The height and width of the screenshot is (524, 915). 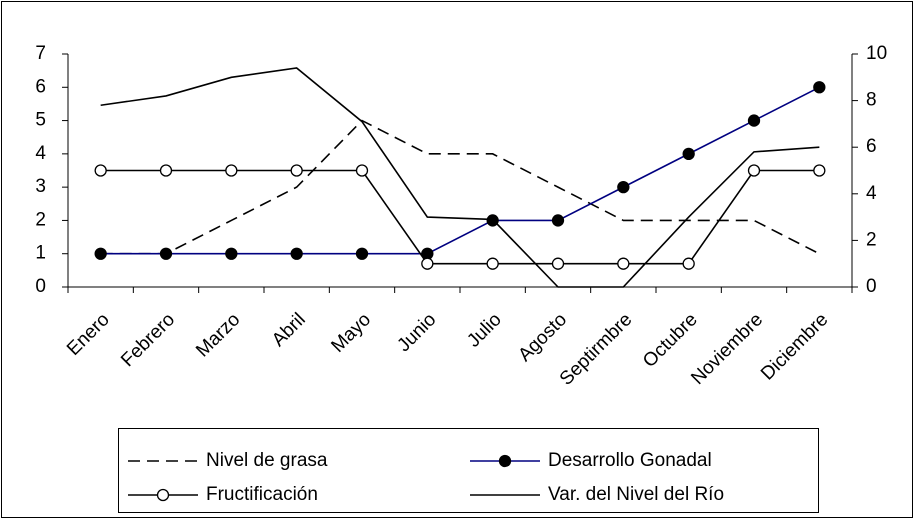 I want to click on y-tick-label: 1, so click(x=40, y=253).